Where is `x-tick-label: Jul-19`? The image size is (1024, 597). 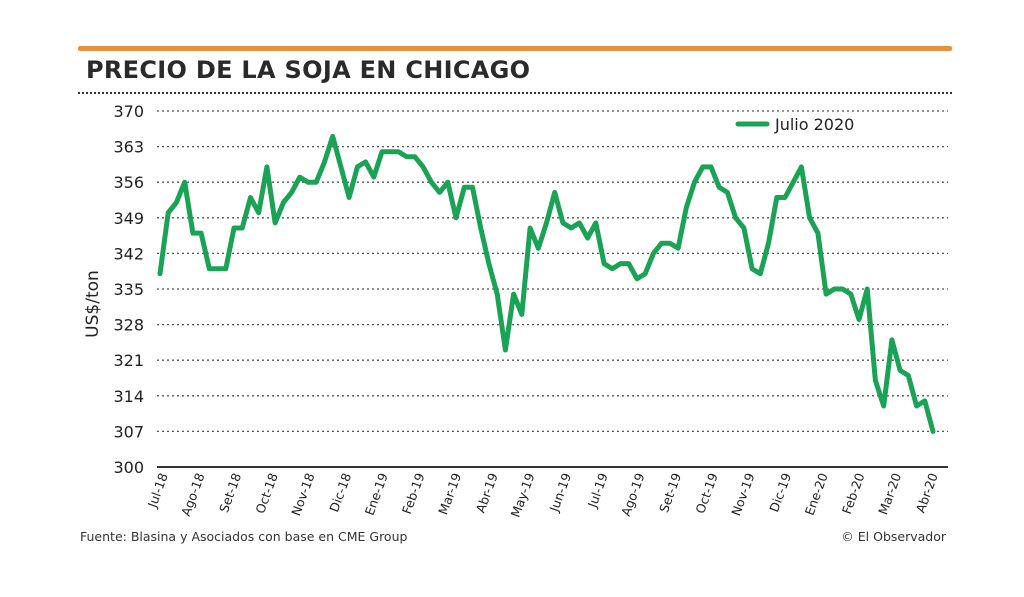
x-tick-label: Jul-19 is located at coordinates (597, 490).